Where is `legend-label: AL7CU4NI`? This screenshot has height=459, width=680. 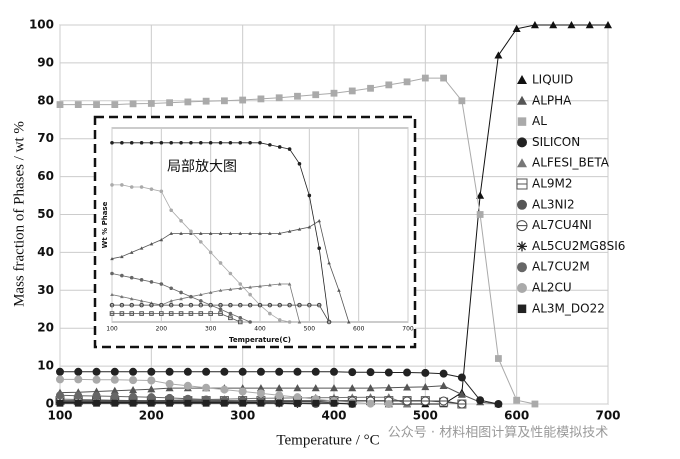 legend-label: AL7CU4NI is located at coordinates (562, 225).